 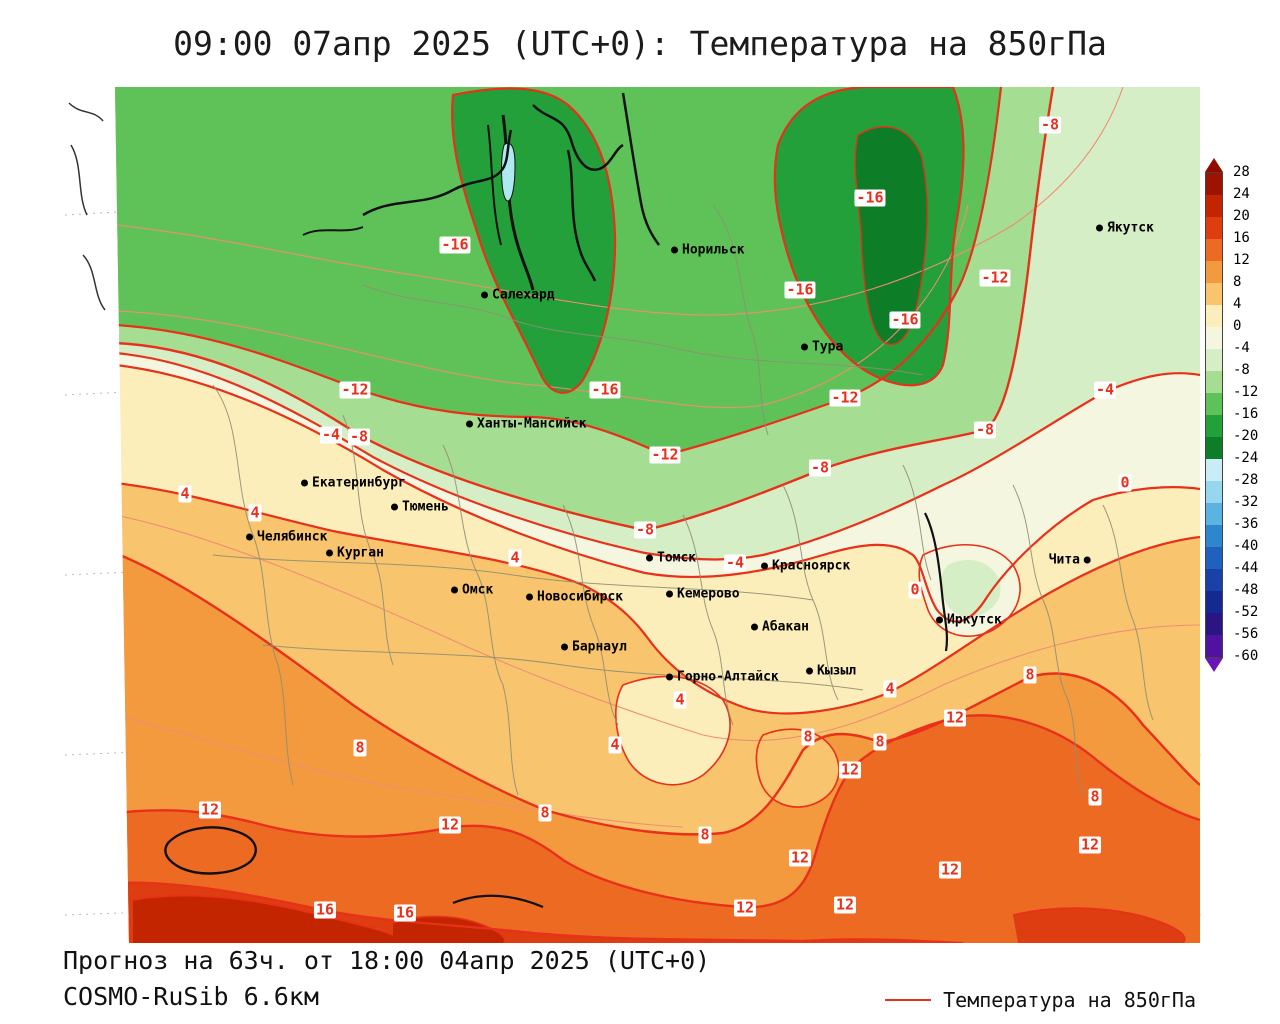 I want to click on city-marker: Иркутск, so click(x=969, y=620).